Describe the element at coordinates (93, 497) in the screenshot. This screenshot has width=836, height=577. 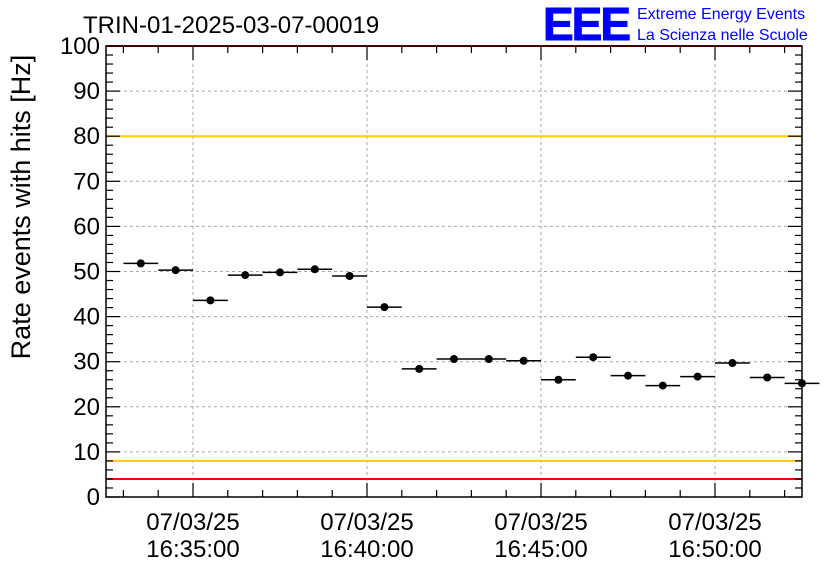
I see `y-tick-label: 0` at that location.